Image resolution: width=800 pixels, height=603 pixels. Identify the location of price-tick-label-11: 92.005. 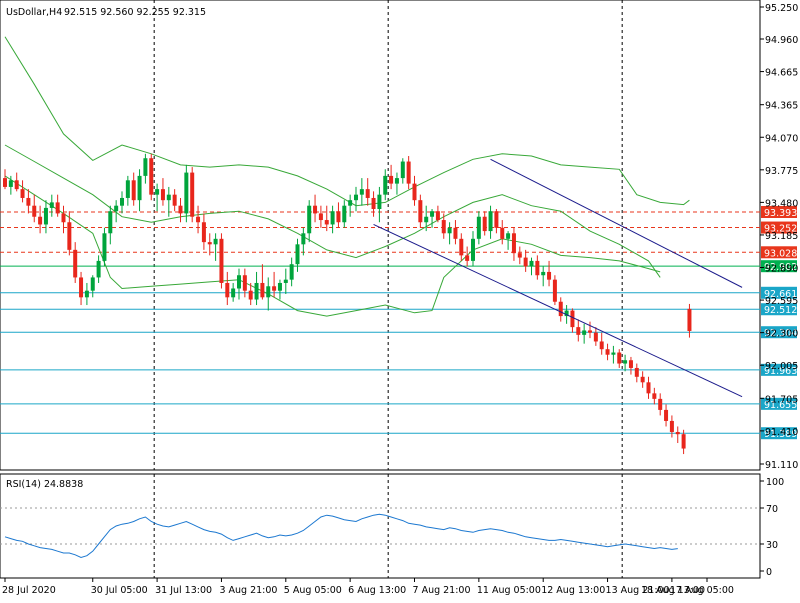
(781, 366).